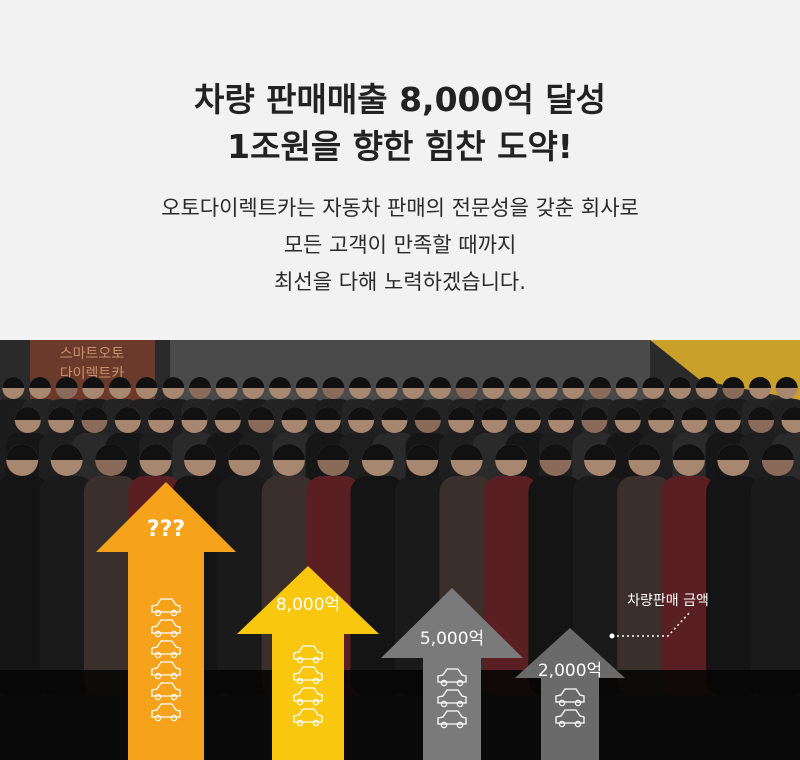 This screenshot has width=800, height=760. What do you see at coordinates (92, 374) in the screenshot?
I see `banner-line-2: 다이렉트카` at bounding box center [92, 374].